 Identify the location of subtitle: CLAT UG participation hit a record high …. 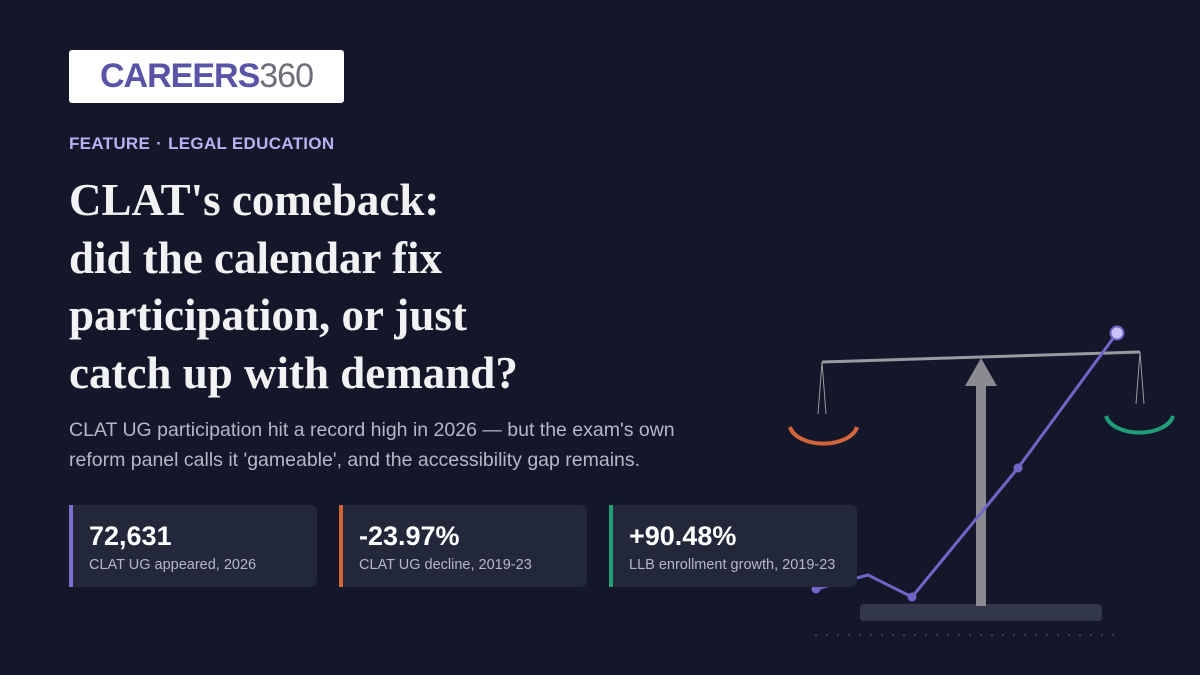
(372, 445).